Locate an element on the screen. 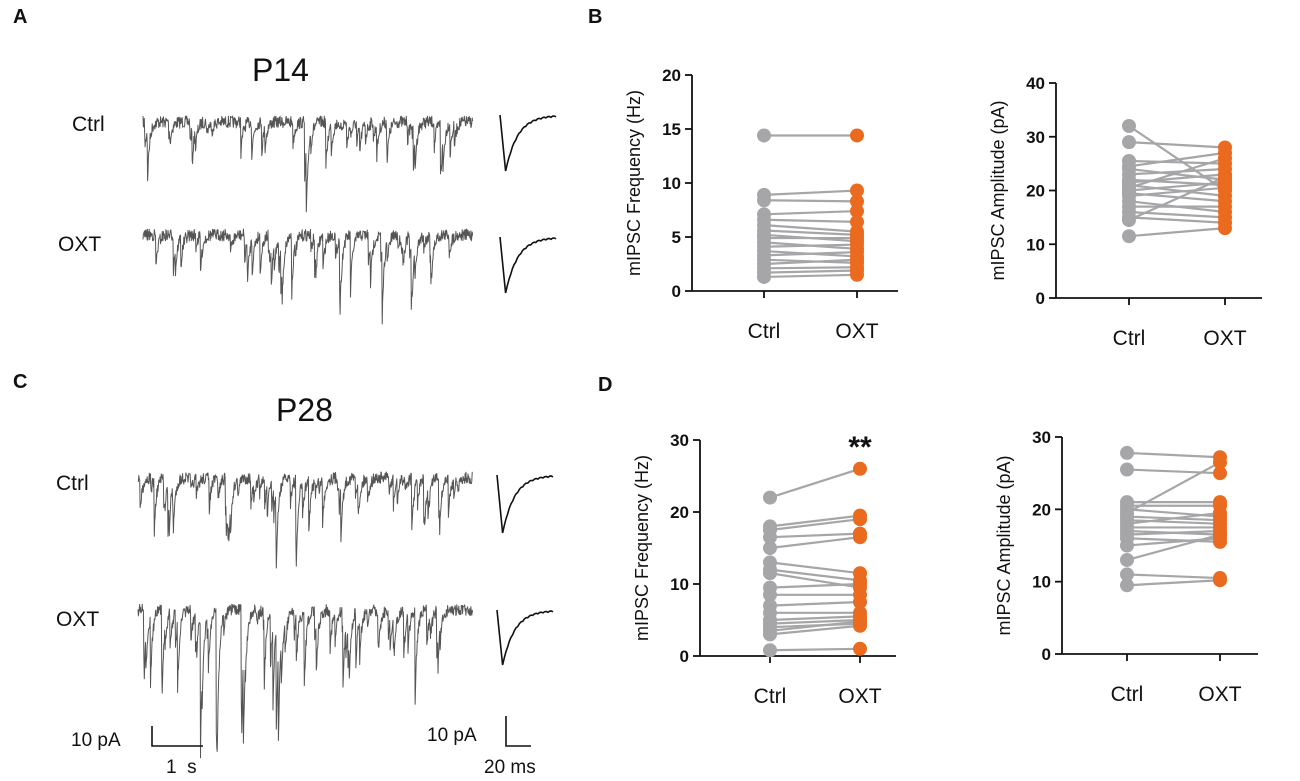  condition-label-ctrl-p14: Ctrl is located at coordinates (88, 124).